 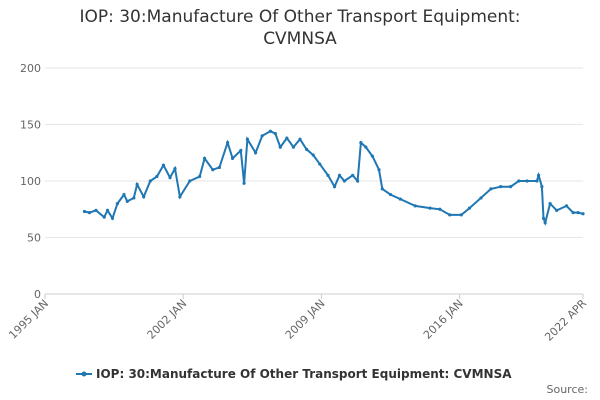 I want to click on x-tick-label: 2009 JAN, so click(x=305, y=319).